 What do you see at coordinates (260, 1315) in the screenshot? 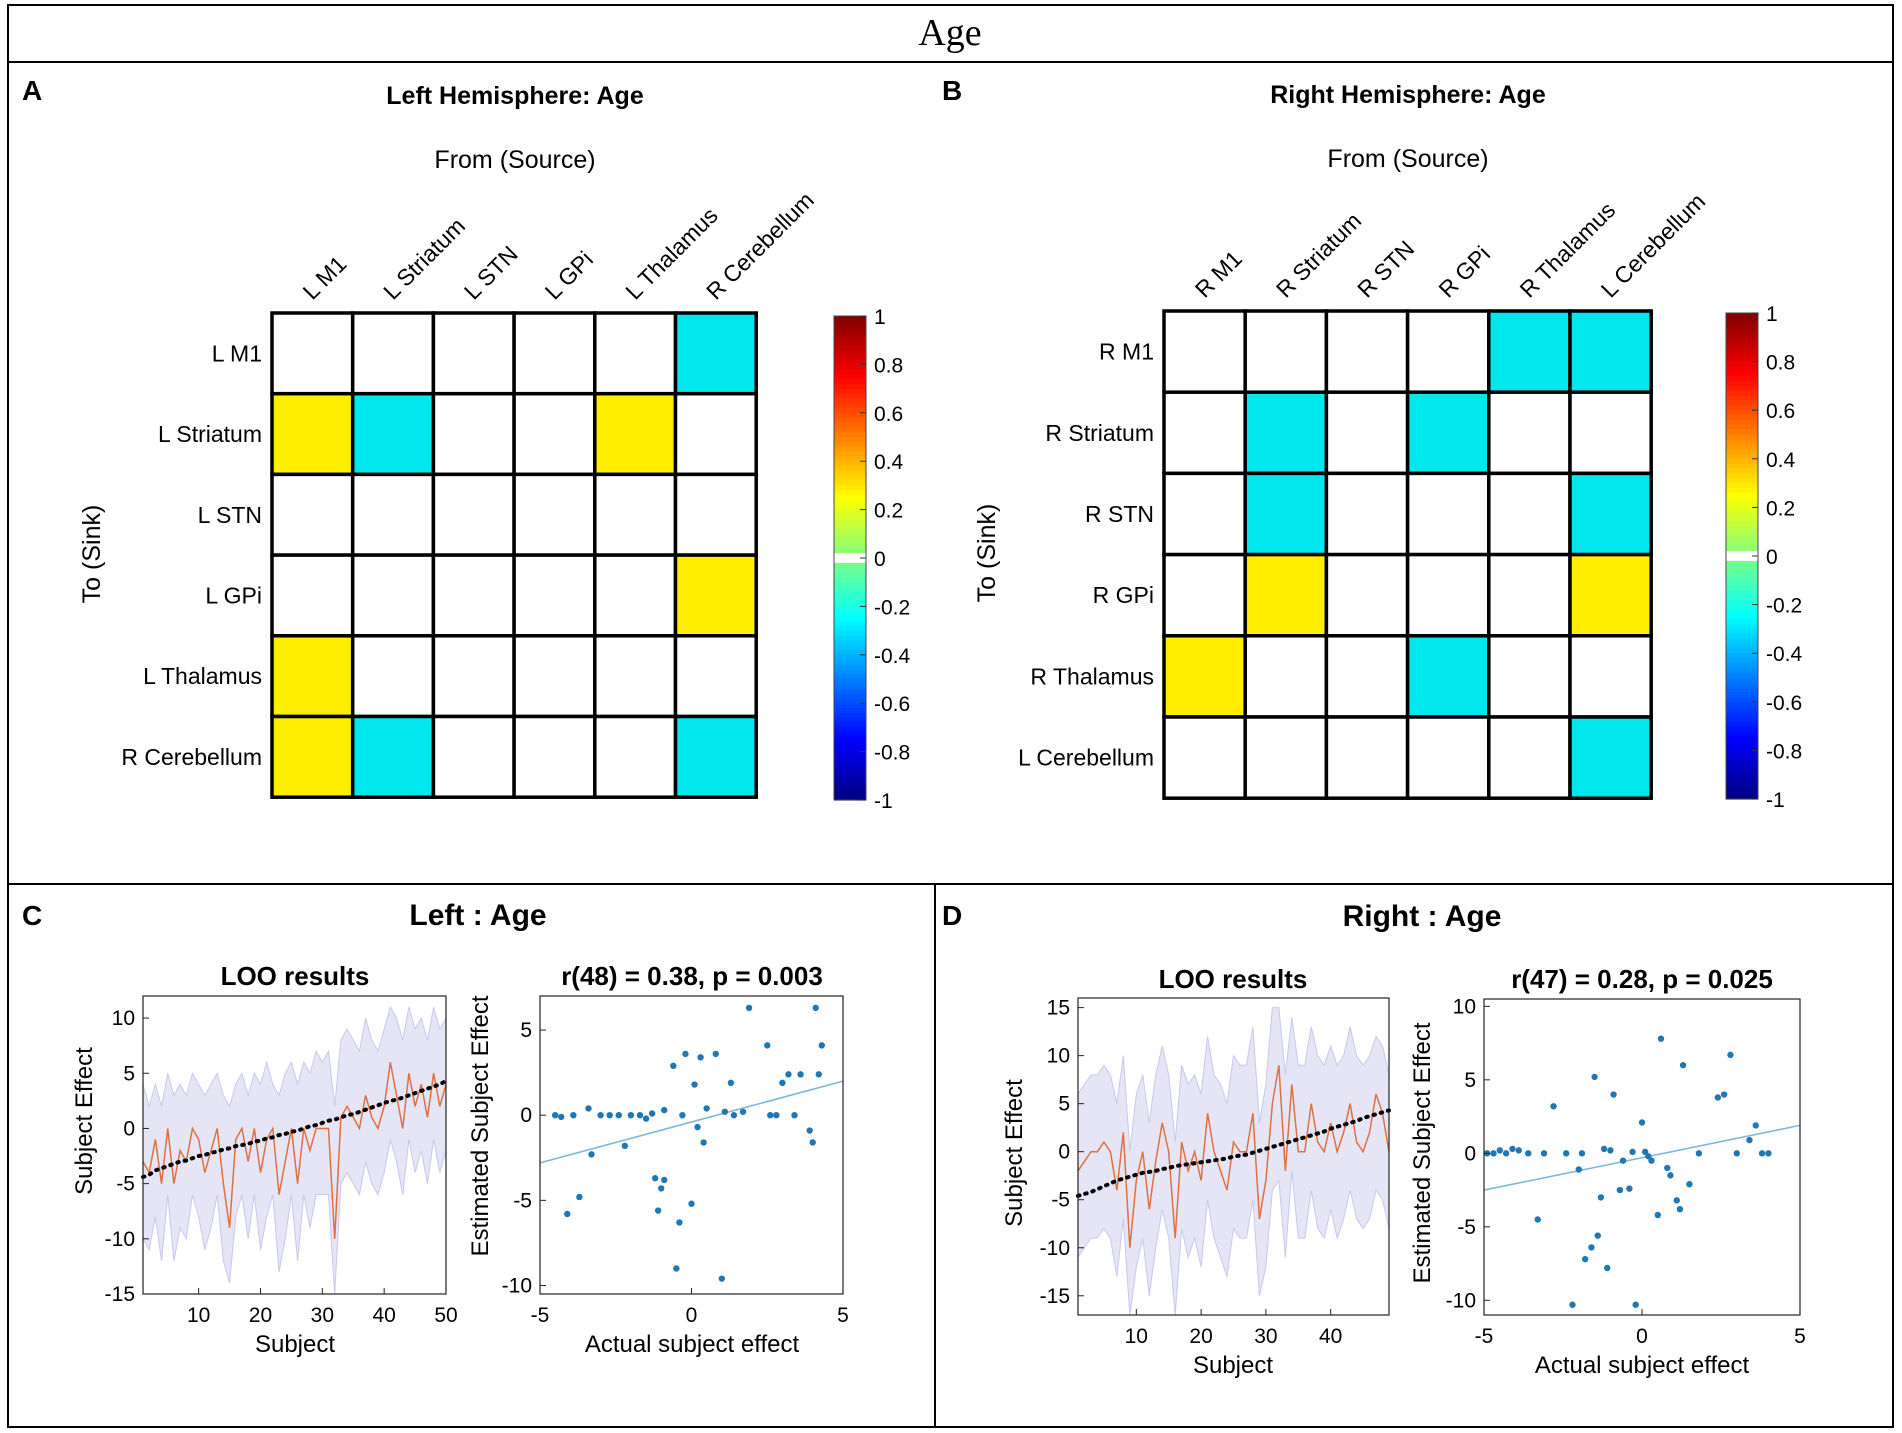
I see `x-tick-label: 20` at bounding box center [260, 1315].